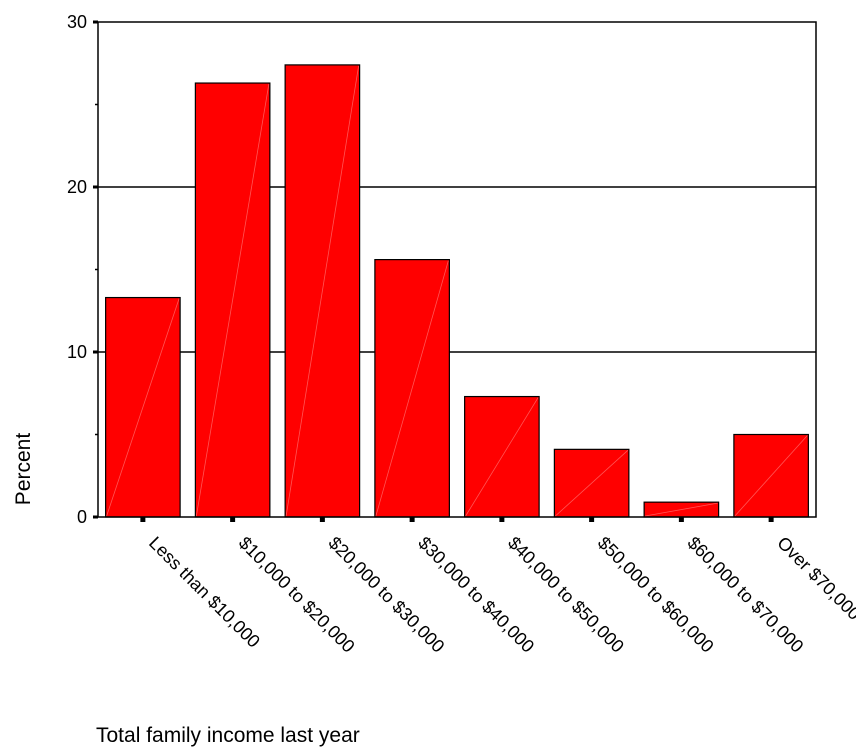 The width and height of the screenshot is (856, 747). Describe the element at coordinates (228, 735) in the screenshot. I see `x-axis-label: Total family income last year` at that location.